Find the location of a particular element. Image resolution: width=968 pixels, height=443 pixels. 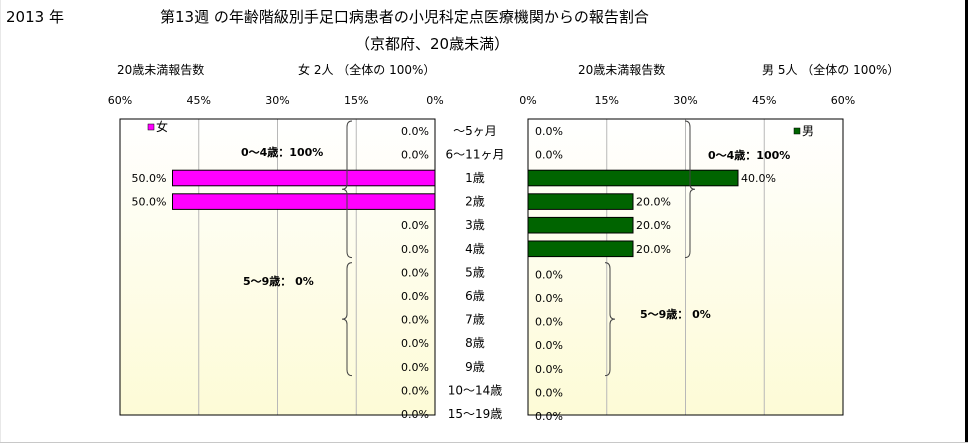

male-value-label: 40.0% is located at coordinates (758, 178).